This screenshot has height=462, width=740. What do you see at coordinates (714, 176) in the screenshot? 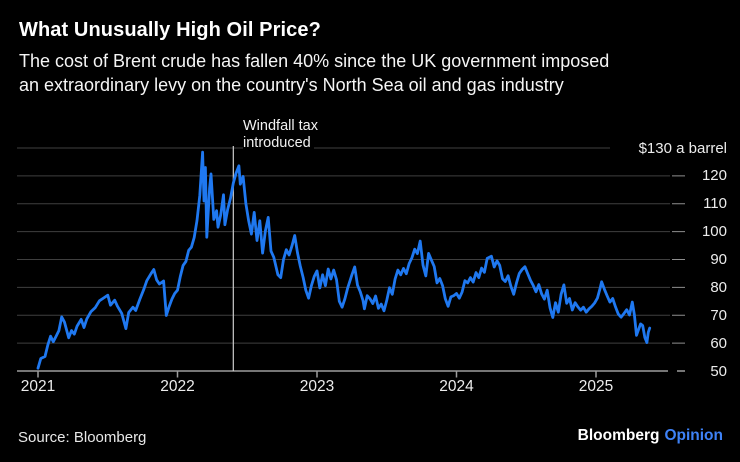
I see `y-tick-label-120: 120` at bounding box center [714, 176].